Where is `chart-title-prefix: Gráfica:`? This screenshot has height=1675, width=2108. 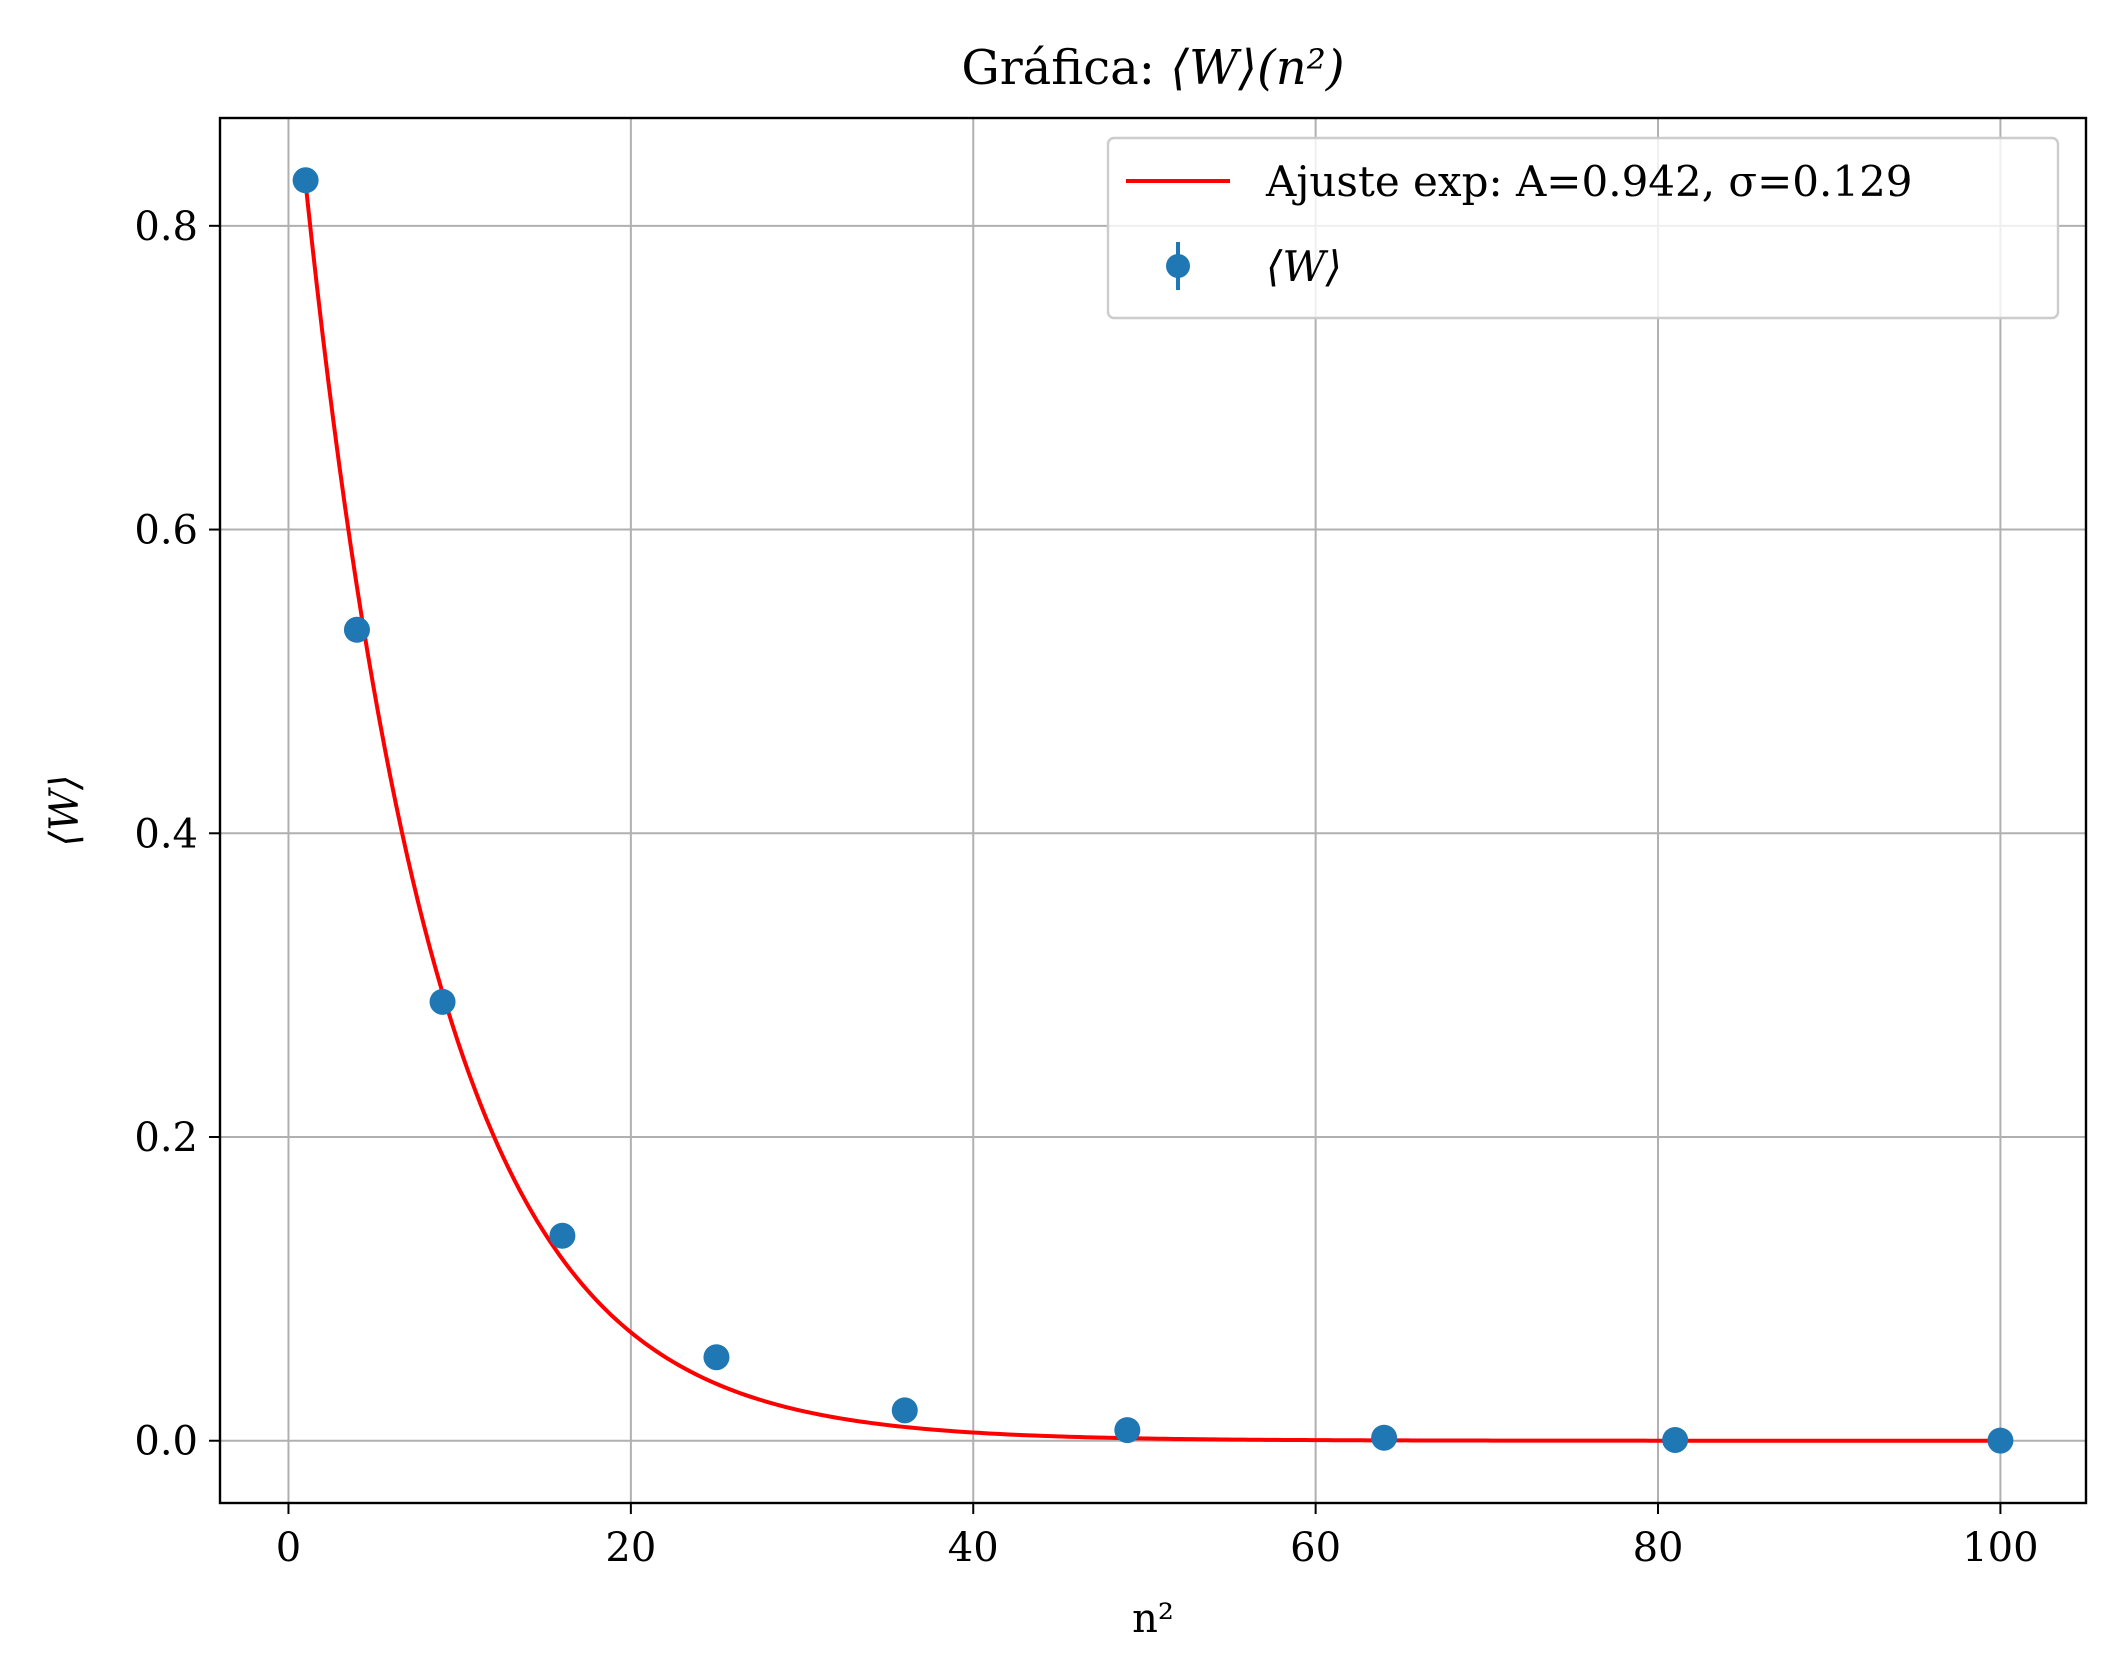
chart-title-prefix: Gráfica: is located at coordinates (1065, 68).